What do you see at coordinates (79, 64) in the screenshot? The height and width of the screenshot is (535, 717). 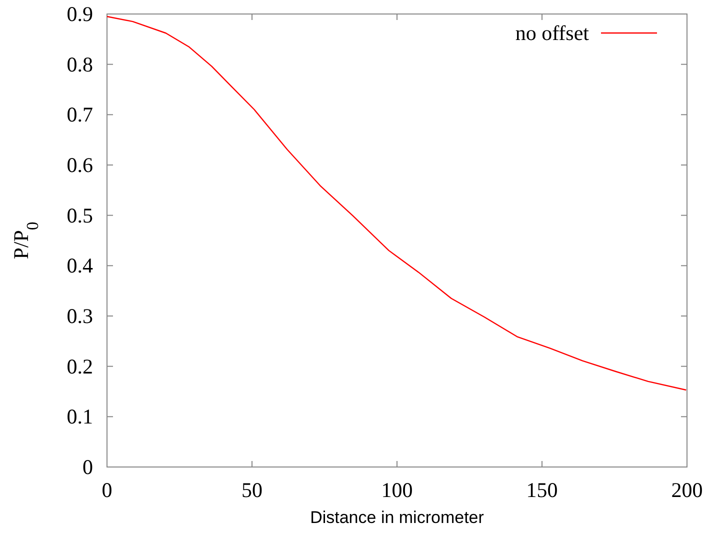 I see `y-tick-label: 0.8` at bounding box center [79, 64].